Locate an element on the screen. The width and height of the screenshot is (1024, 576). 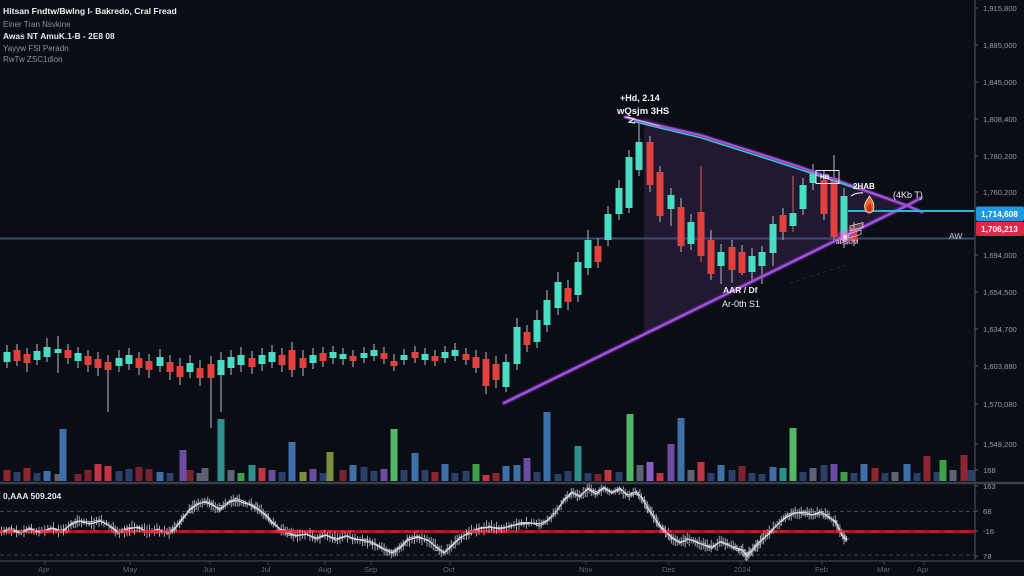
svg-text: 2024 is located at coordinates (742, 569).